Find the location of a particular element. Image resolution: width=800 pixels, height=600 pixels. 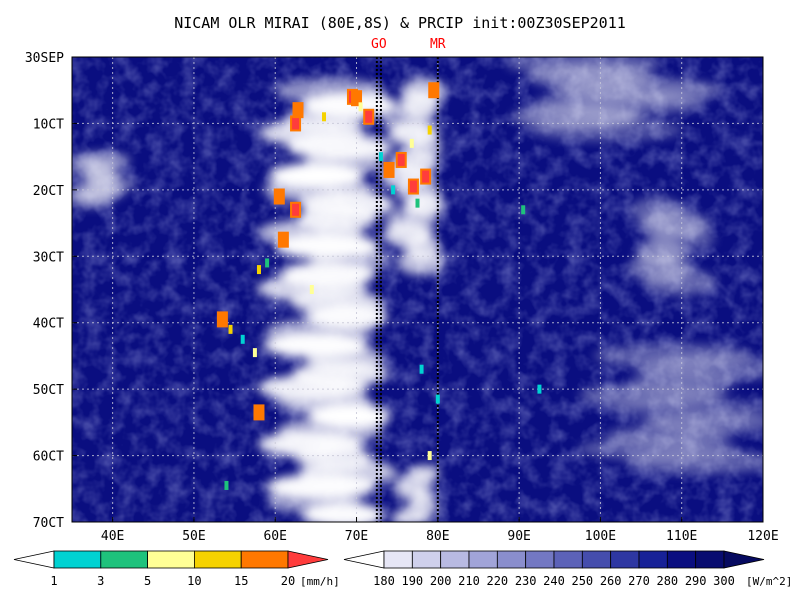

olr-legend-label-0: 180 is located at coordinates (384, 581).